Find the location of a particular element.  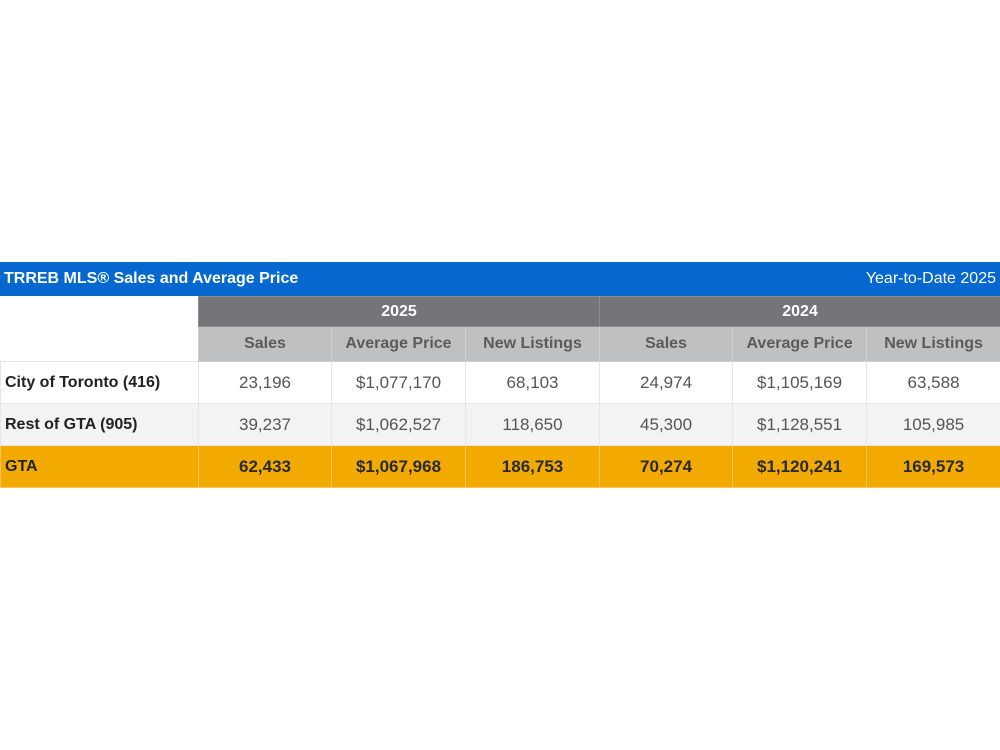

row-label: City of Toronto (416) is located at coordinates (99, 382).